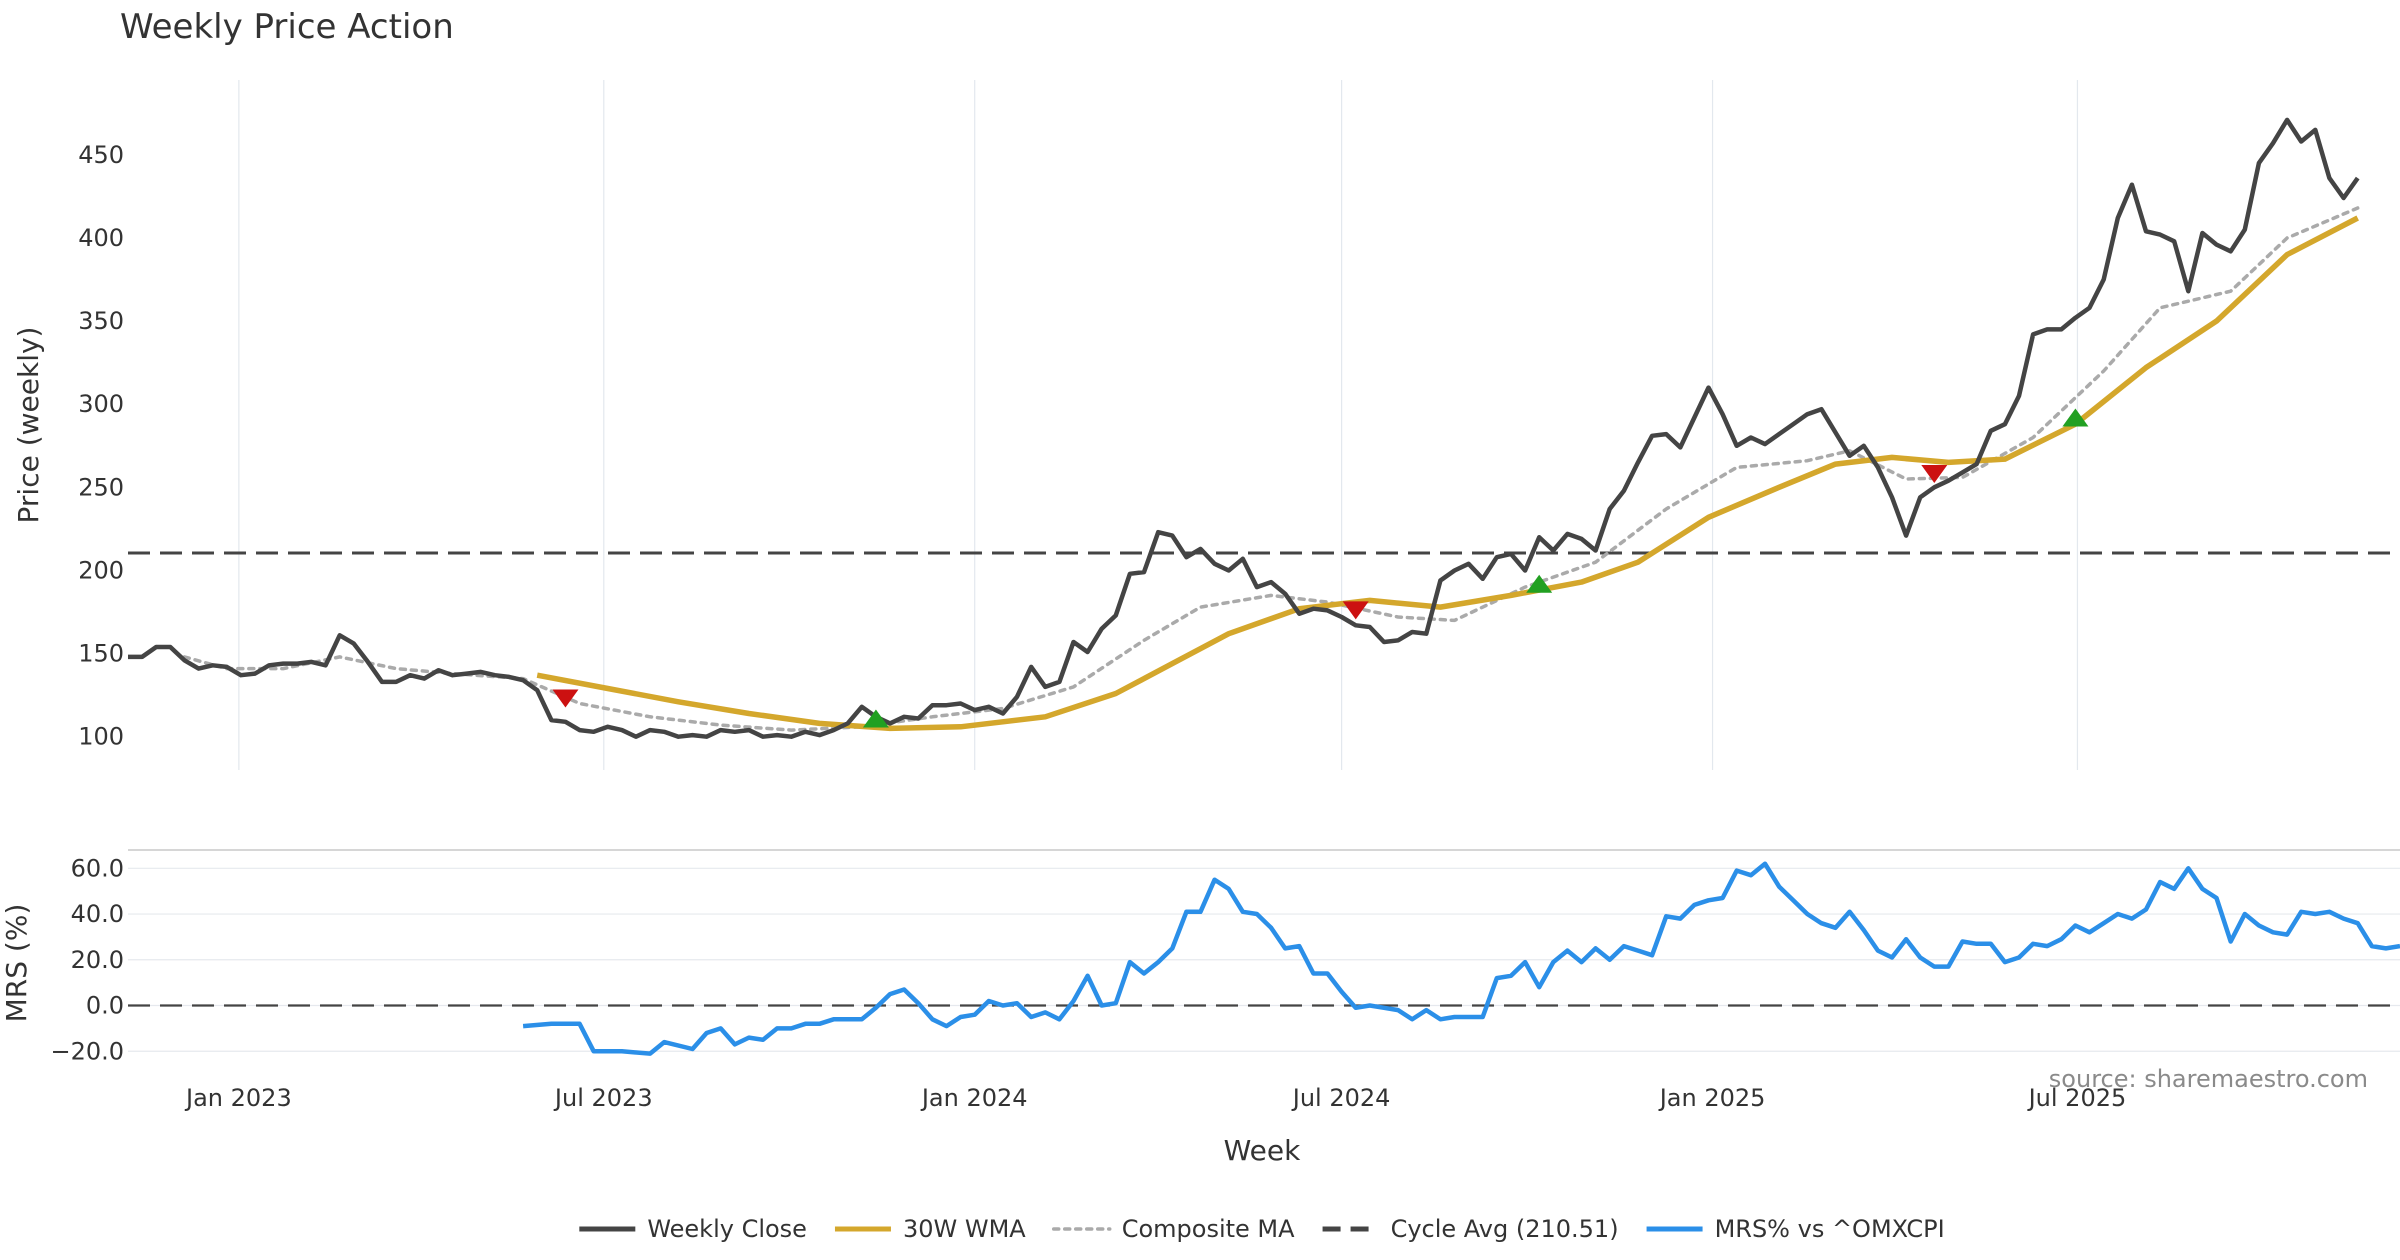 This screenshot has width=2400, height=1260. Describe the element at coordinates (105, 1006) in the screenshot. I see `mrs-tick-label: 0.0` at that location.